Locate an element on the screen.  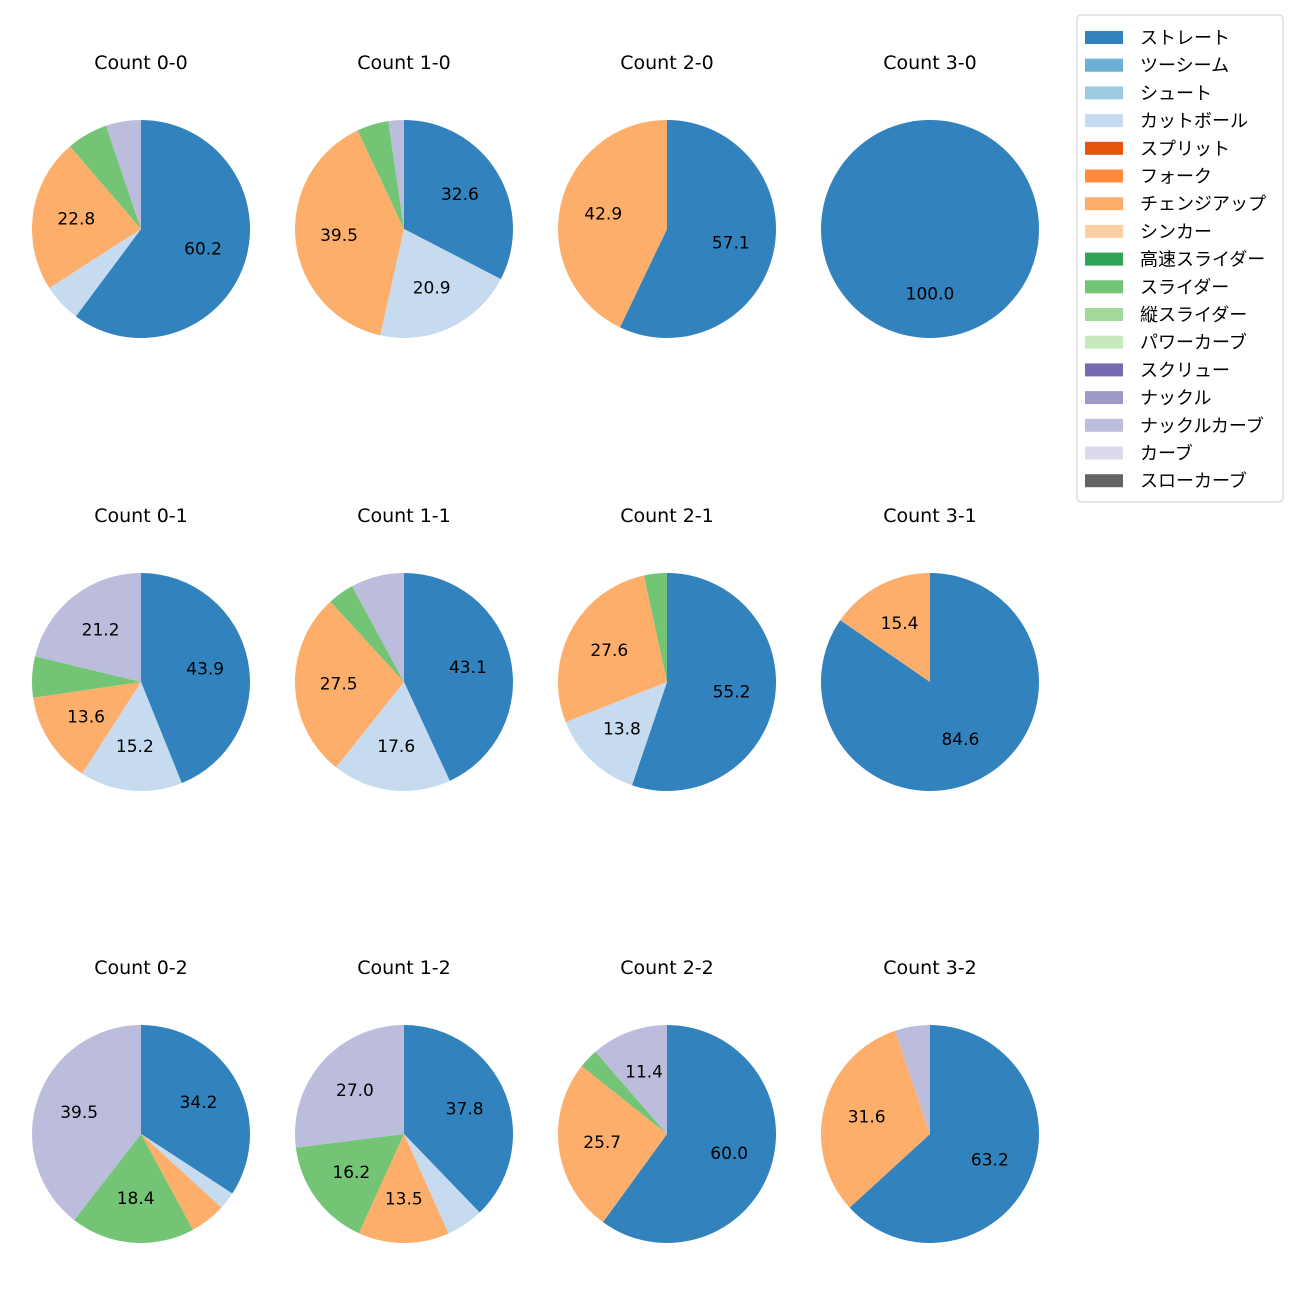
legend-item: スライダー is located at coordinates (1157, 287).